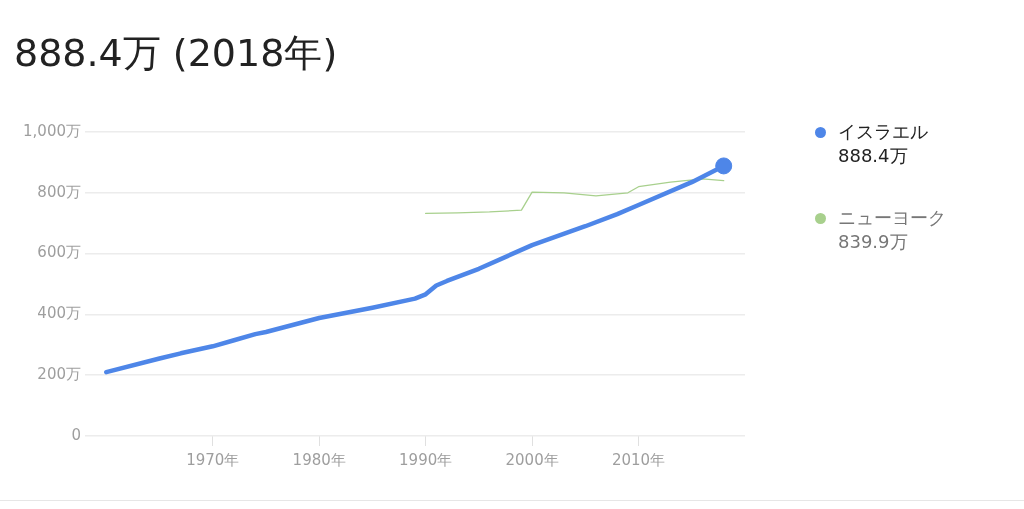  What do you see at coordinates (873, 242) in the screenshot?
I see `text: 839.9万` at bounding box center [873, 242].